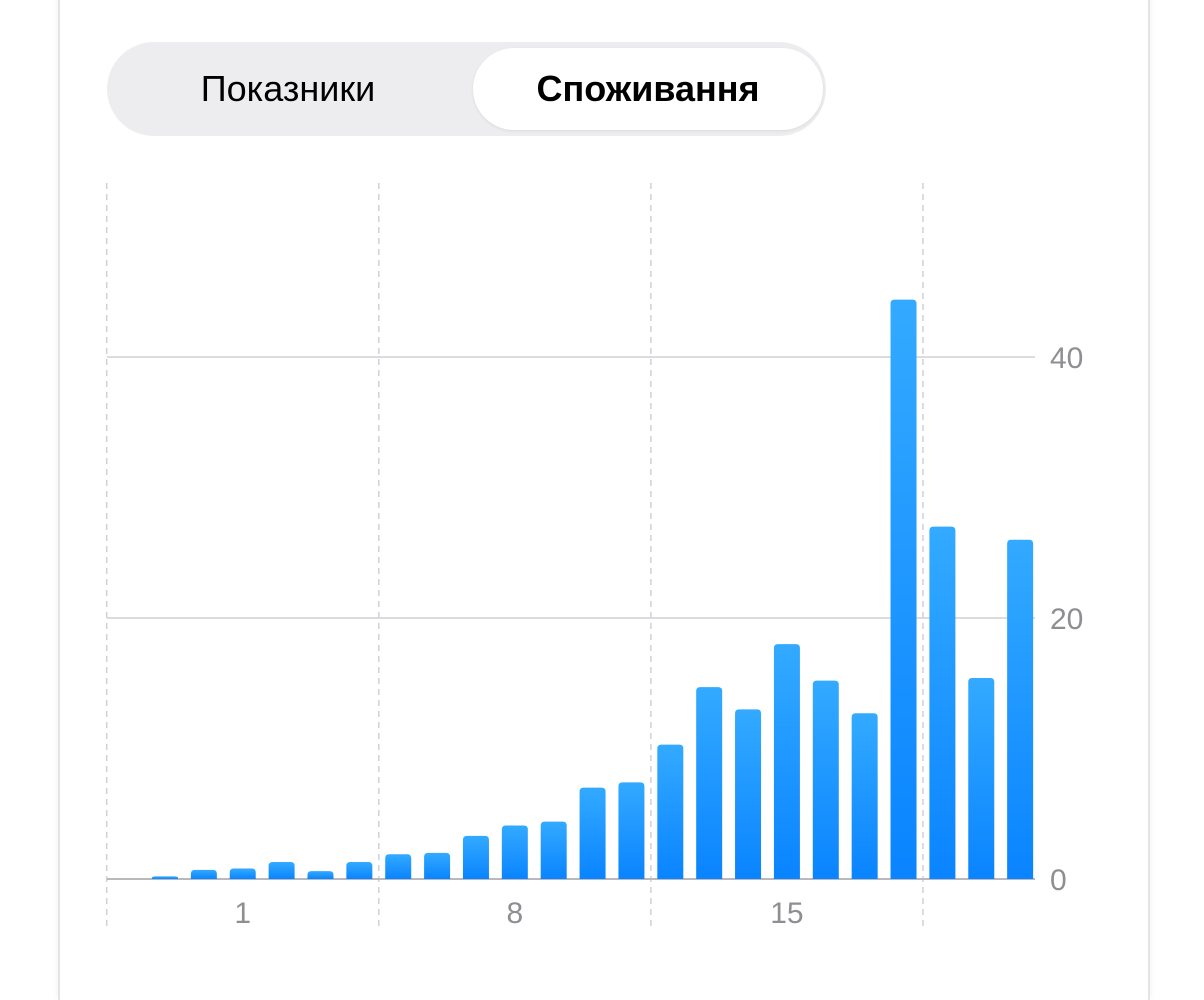 The image size is (1204, 1000). Describe the element at coordinates (1066, 358) in the screenshot. I see `y-tick-label: 40` at that location.